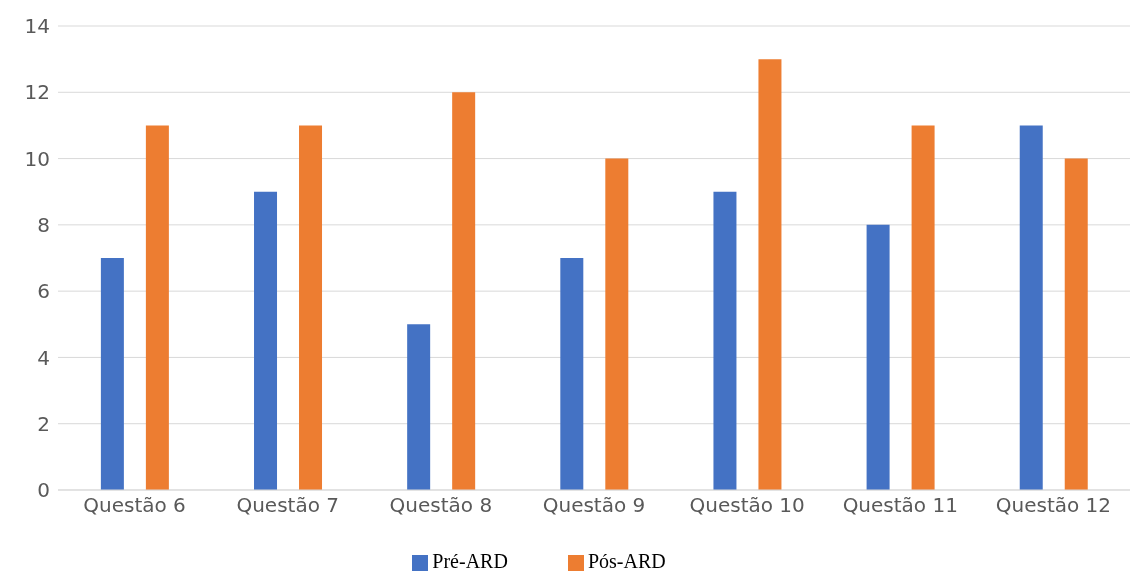 This screenshot has height=581, width=1142. What do you see at coordinates (37, 92) in the screenshot?
I see `y-tick-label: 12` at bounding box center [37, 92].